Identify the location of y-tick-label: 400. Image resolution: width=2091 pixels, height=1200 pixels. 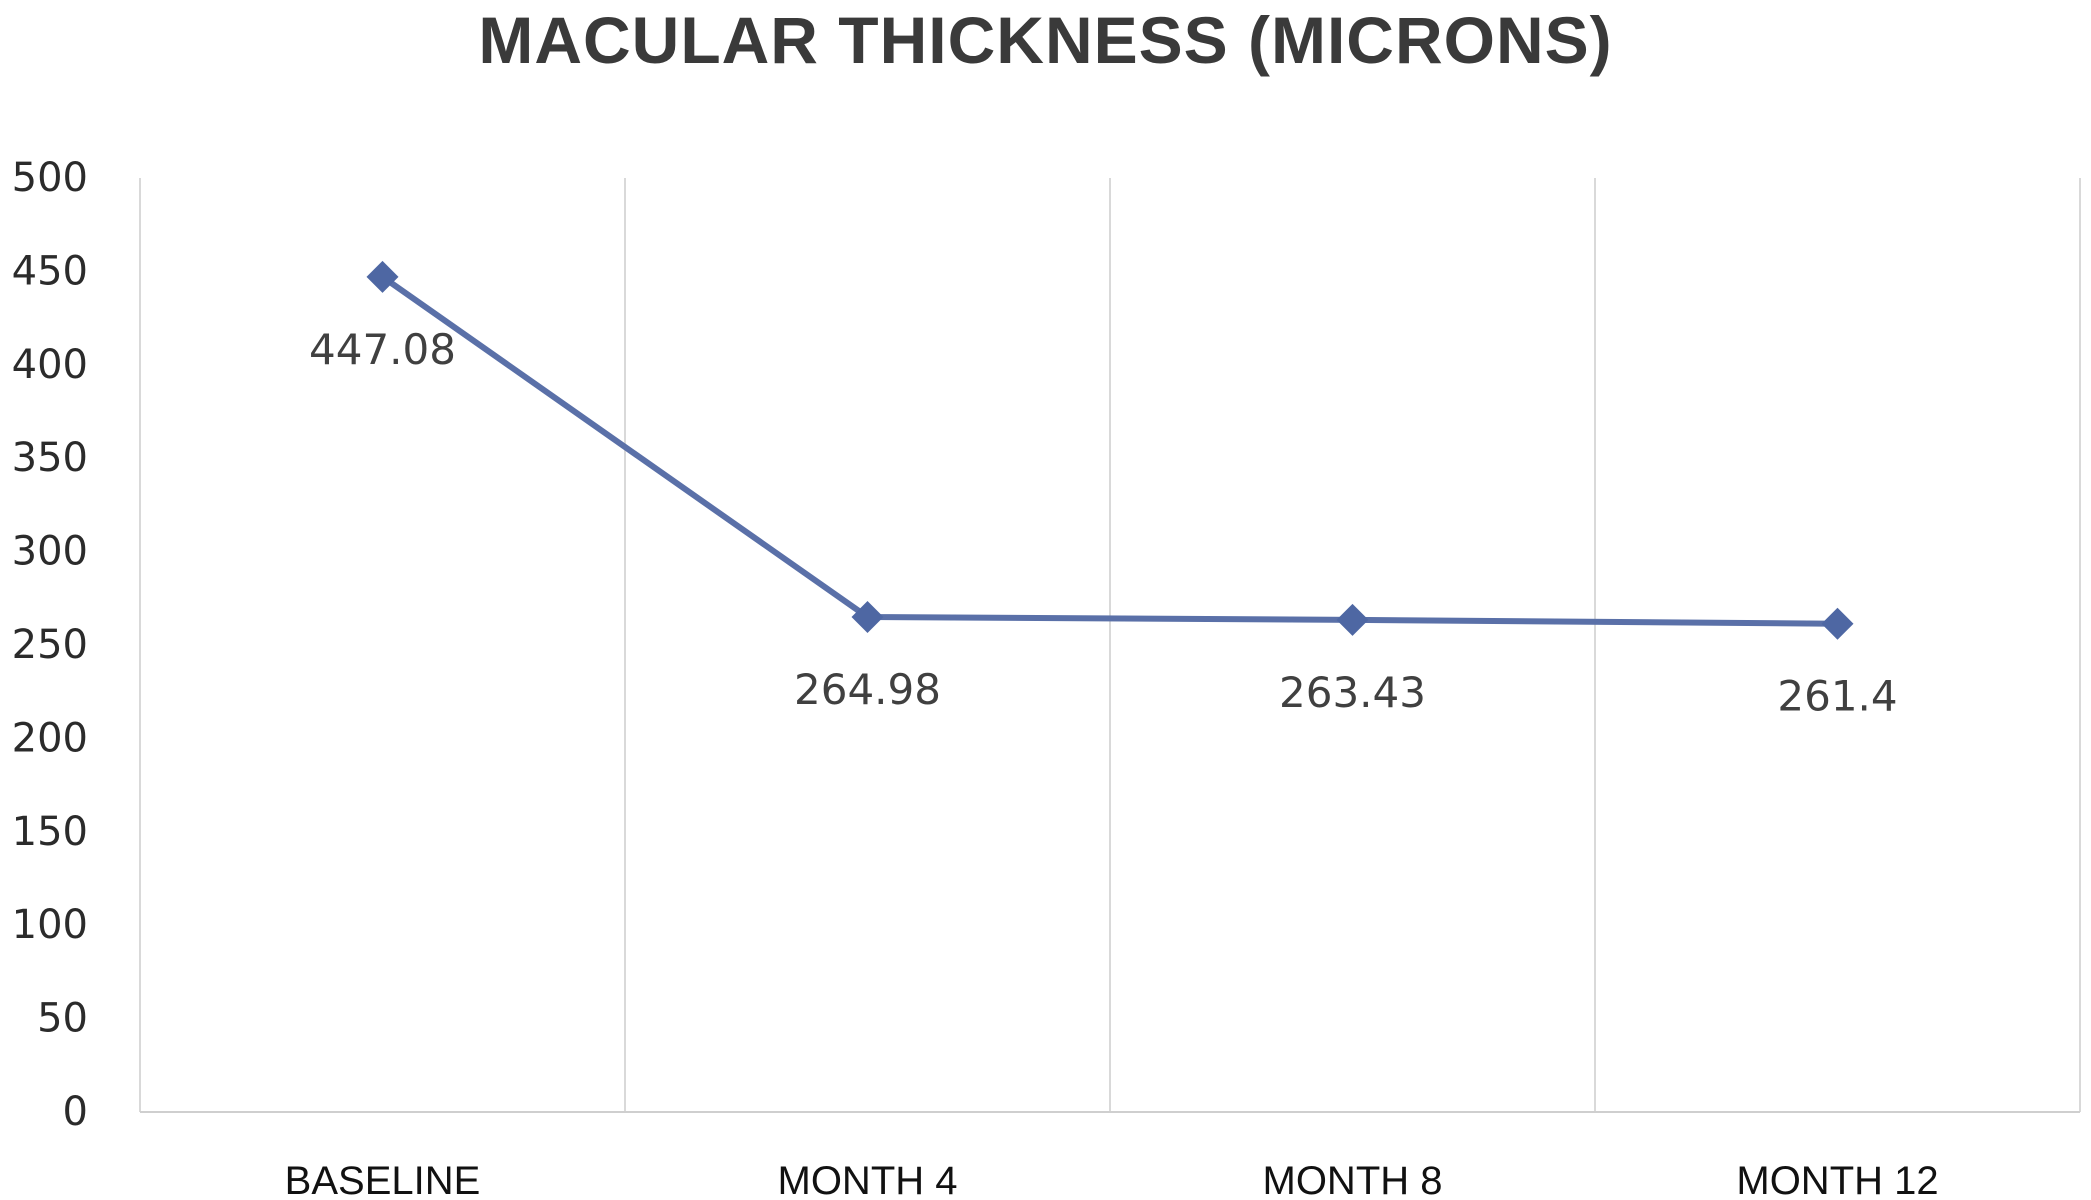
(50, 365).